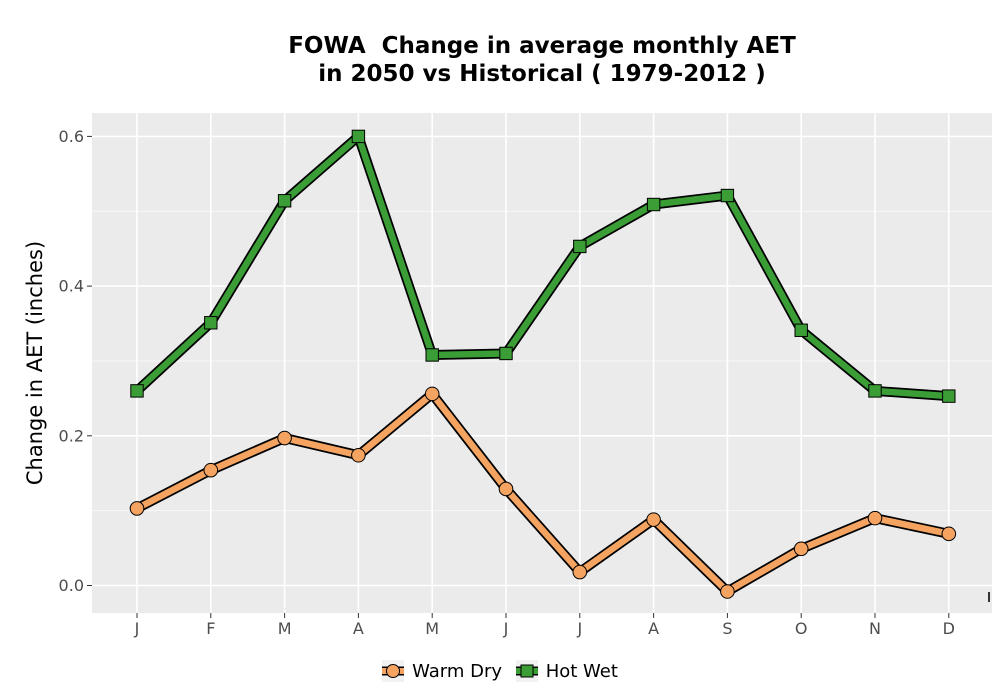  I want to click on x-tick-label: S, so click(727, 628).